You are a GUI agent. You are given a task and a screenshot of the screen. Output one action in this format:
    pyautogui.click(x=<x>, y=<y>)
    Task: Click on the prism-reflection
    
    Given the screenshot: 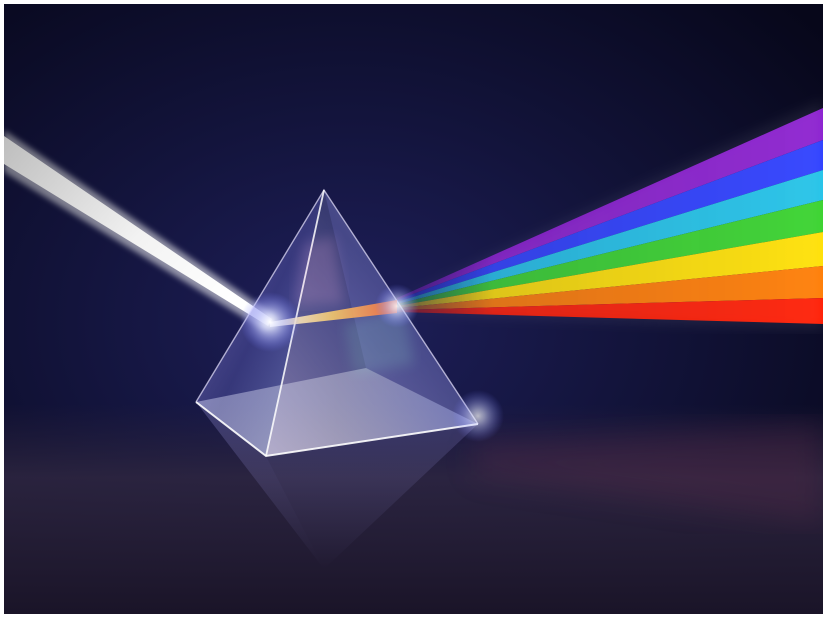 What is the action you would take?
    pyautogui.click(x=337, y=485)
    